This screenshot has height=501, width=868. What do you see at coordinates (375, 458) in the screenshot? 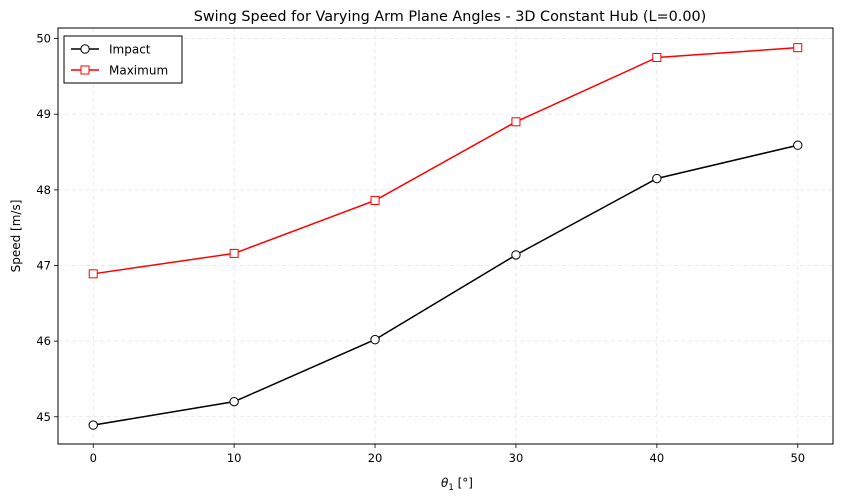
I see `x-tick-label: 20` at bounding box center [375, 458].